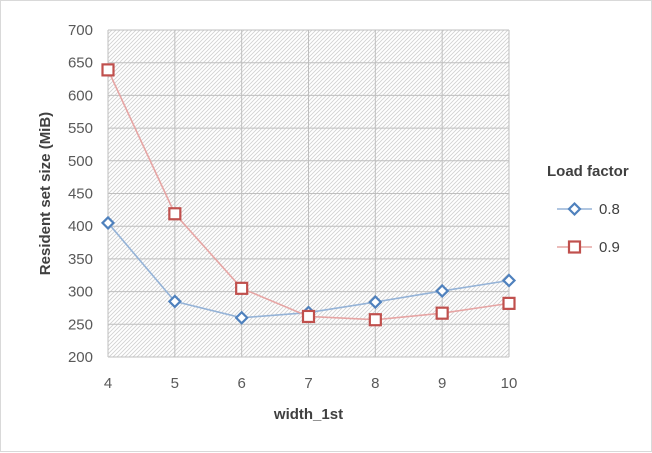  What do you see at coordinates (588, 171) in the screenshot?
I see `legend-title: Load factor` at bounding box center [588, 171].